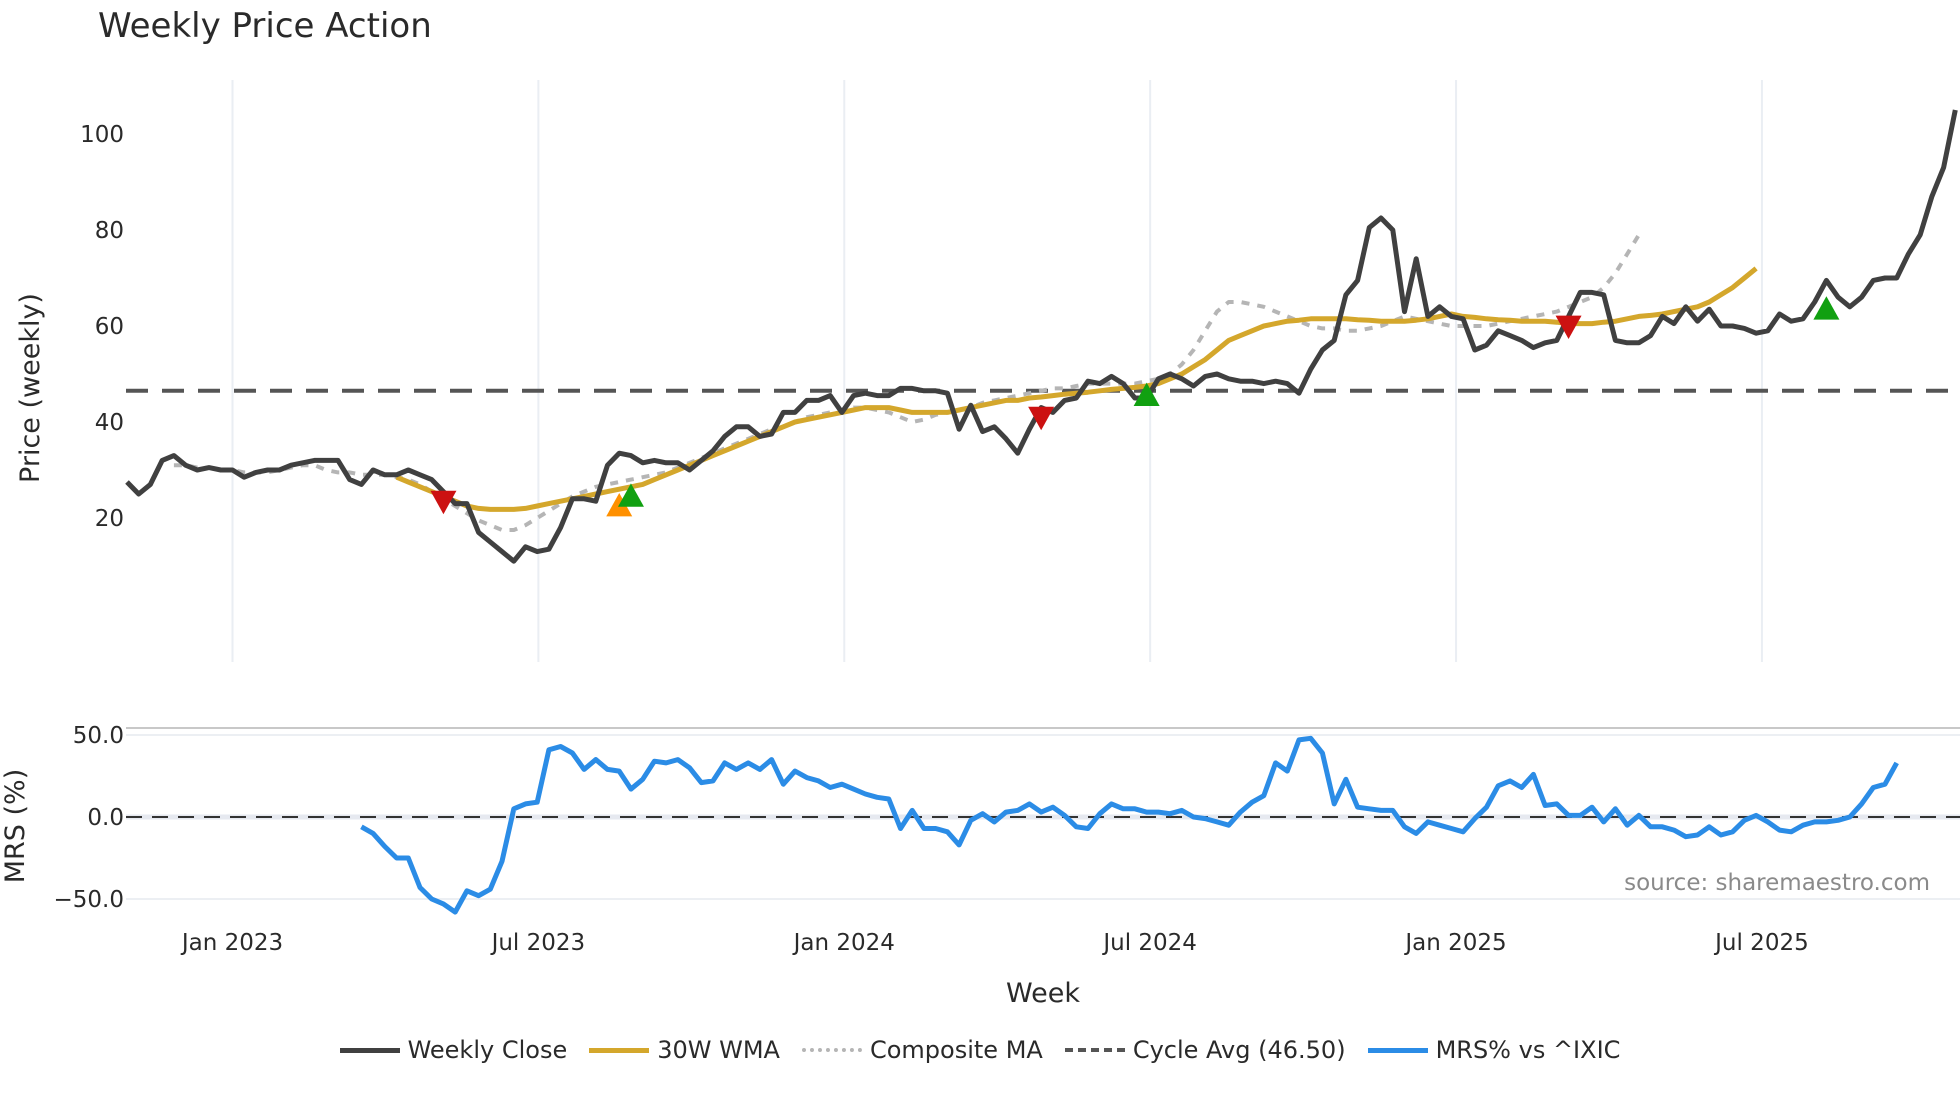 The image size is (1960, 1102). I want to click on x-tick-label: Jan 2023, so click(231, 943).